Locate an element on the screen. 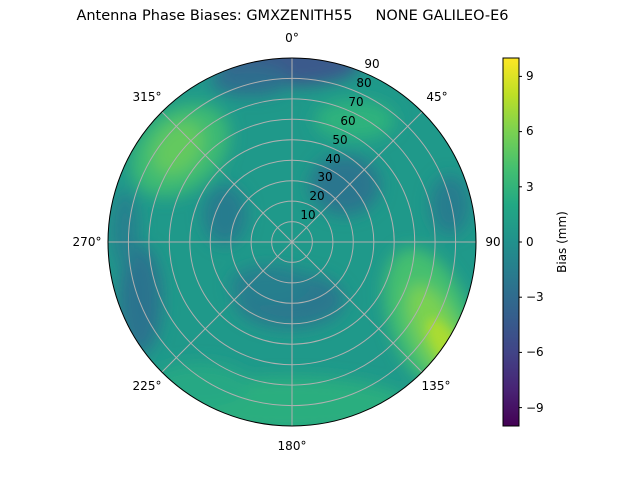 The height and width of the screenshot is (480, 640). colorbar-tick-0: 0 is located at coordinates (530, 242).